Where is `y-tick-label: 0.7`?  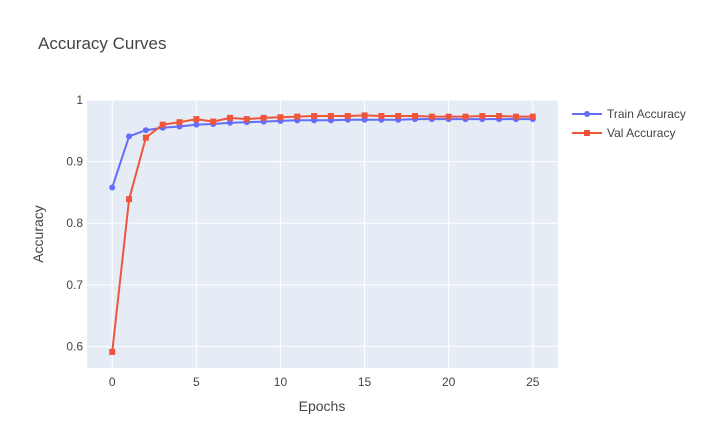 y-tick-label: 0.7 is located at coordinates (74, 285).